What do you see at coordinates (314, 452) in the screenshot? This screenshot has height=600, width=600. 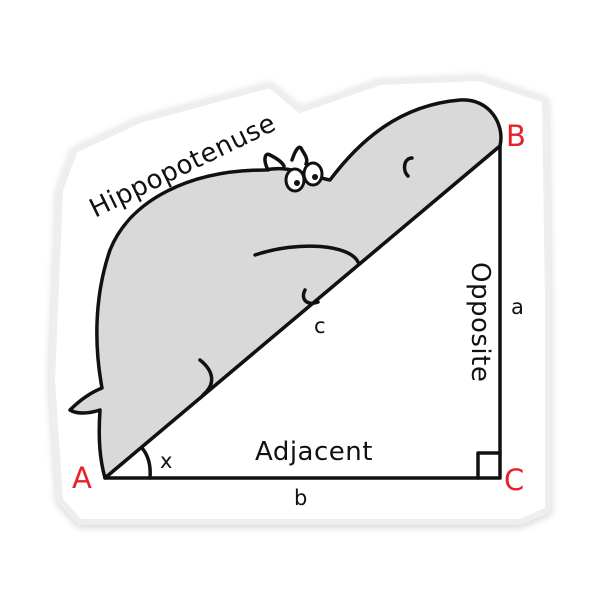 I see `adjacent-word: Adjacent` at bounding box center [314, 452].